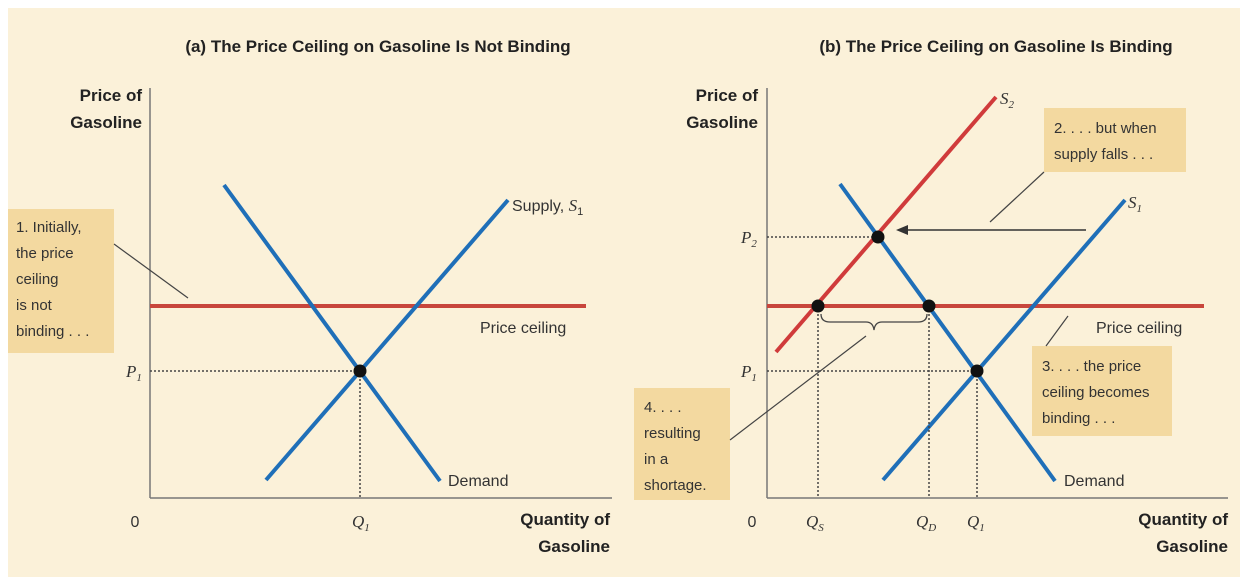 The height and width of the screenshot is (585, 1248). I want to click on panel-a-supply-label: Supply, S1, so click(547, 207).